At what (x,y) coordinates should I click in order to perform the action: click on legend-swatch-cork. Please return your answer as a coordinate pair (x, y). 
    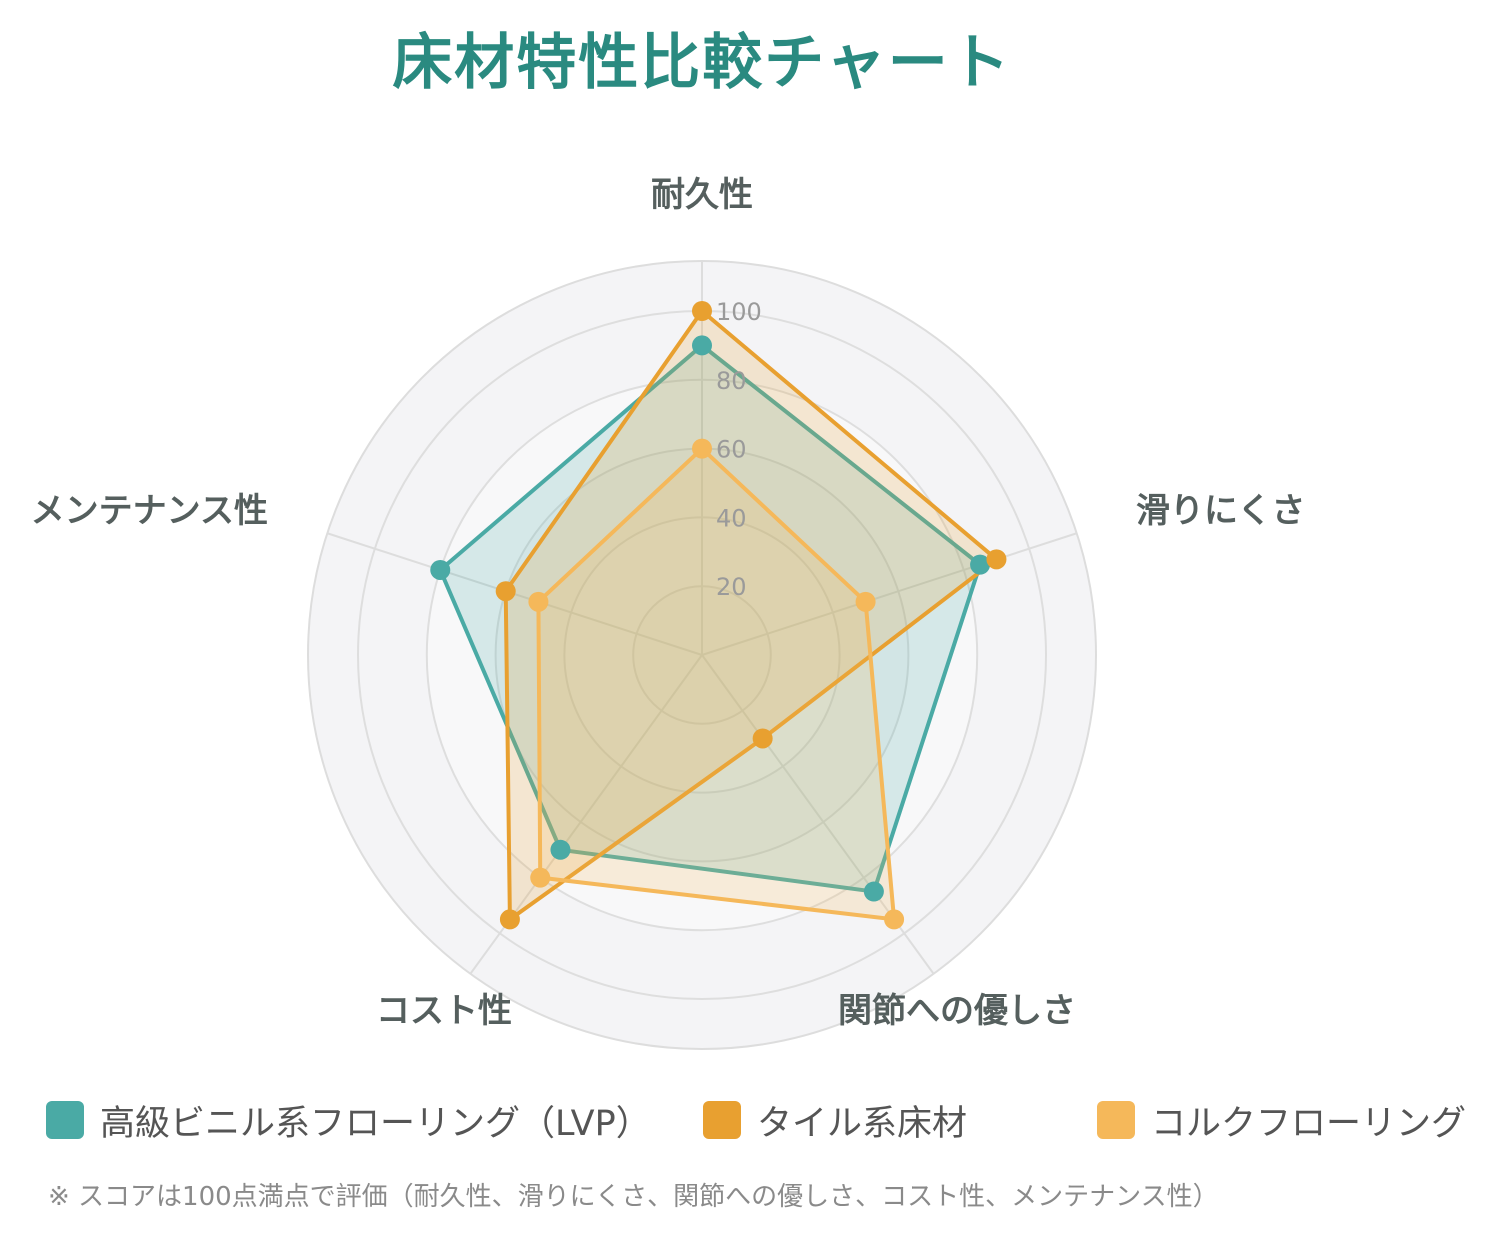
    Looking at the image, I should click on (1116, 1120).